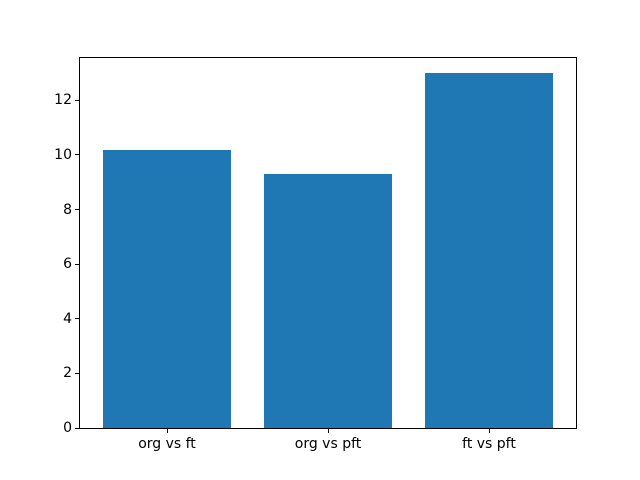 The height and width of the screenshot is (480, 640). Describe the element at coordinates (67, 264) in the screenshot. I see `y-tick-label: 6` at that location.